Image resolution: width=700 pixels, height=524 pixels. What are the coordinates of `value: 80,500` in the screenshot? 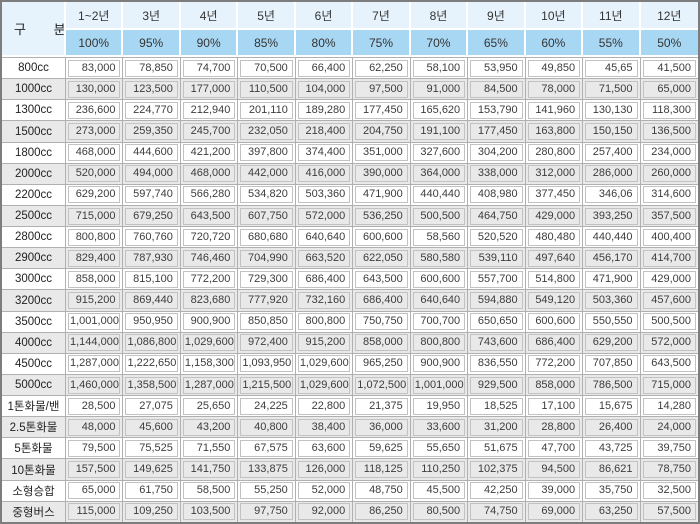 It's located at (439, 512).